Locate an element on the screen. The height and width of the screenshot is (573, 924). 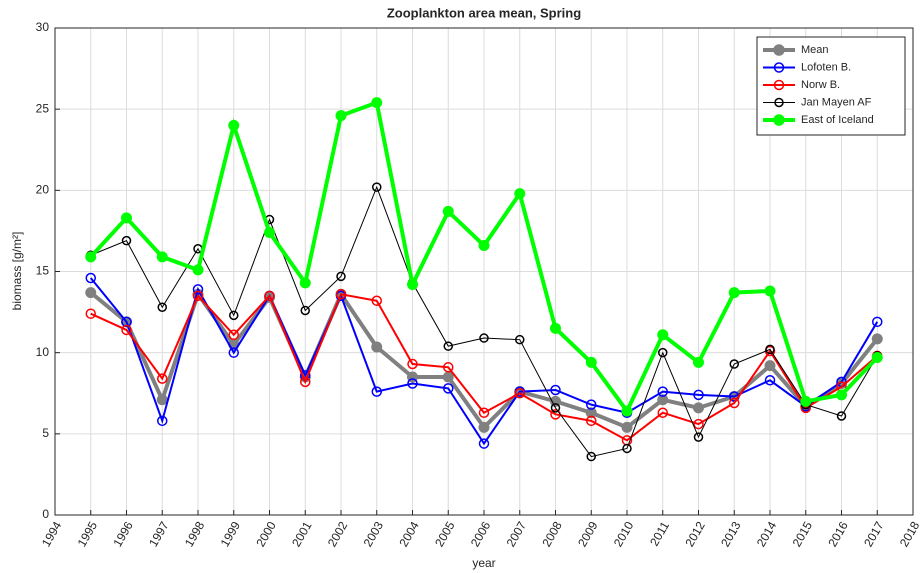
y-tick-label: 5 is located at coordinates (45, 433).